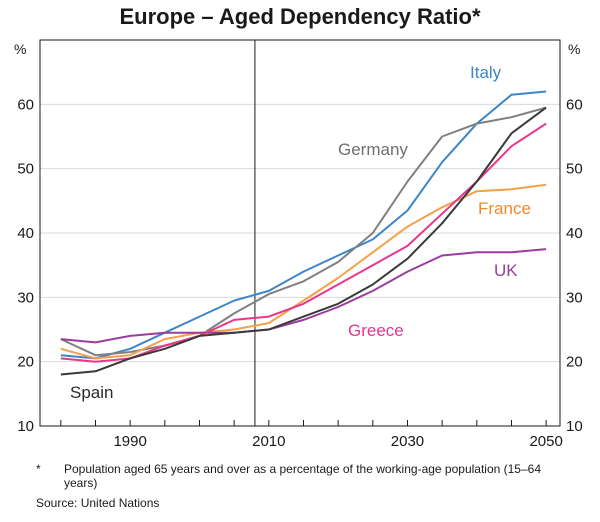 The width and height of the screenshot is (600, 522). Describe the element at coordinates (574, 49) in the screenshot. I see `y-unit-right: %` at that location.